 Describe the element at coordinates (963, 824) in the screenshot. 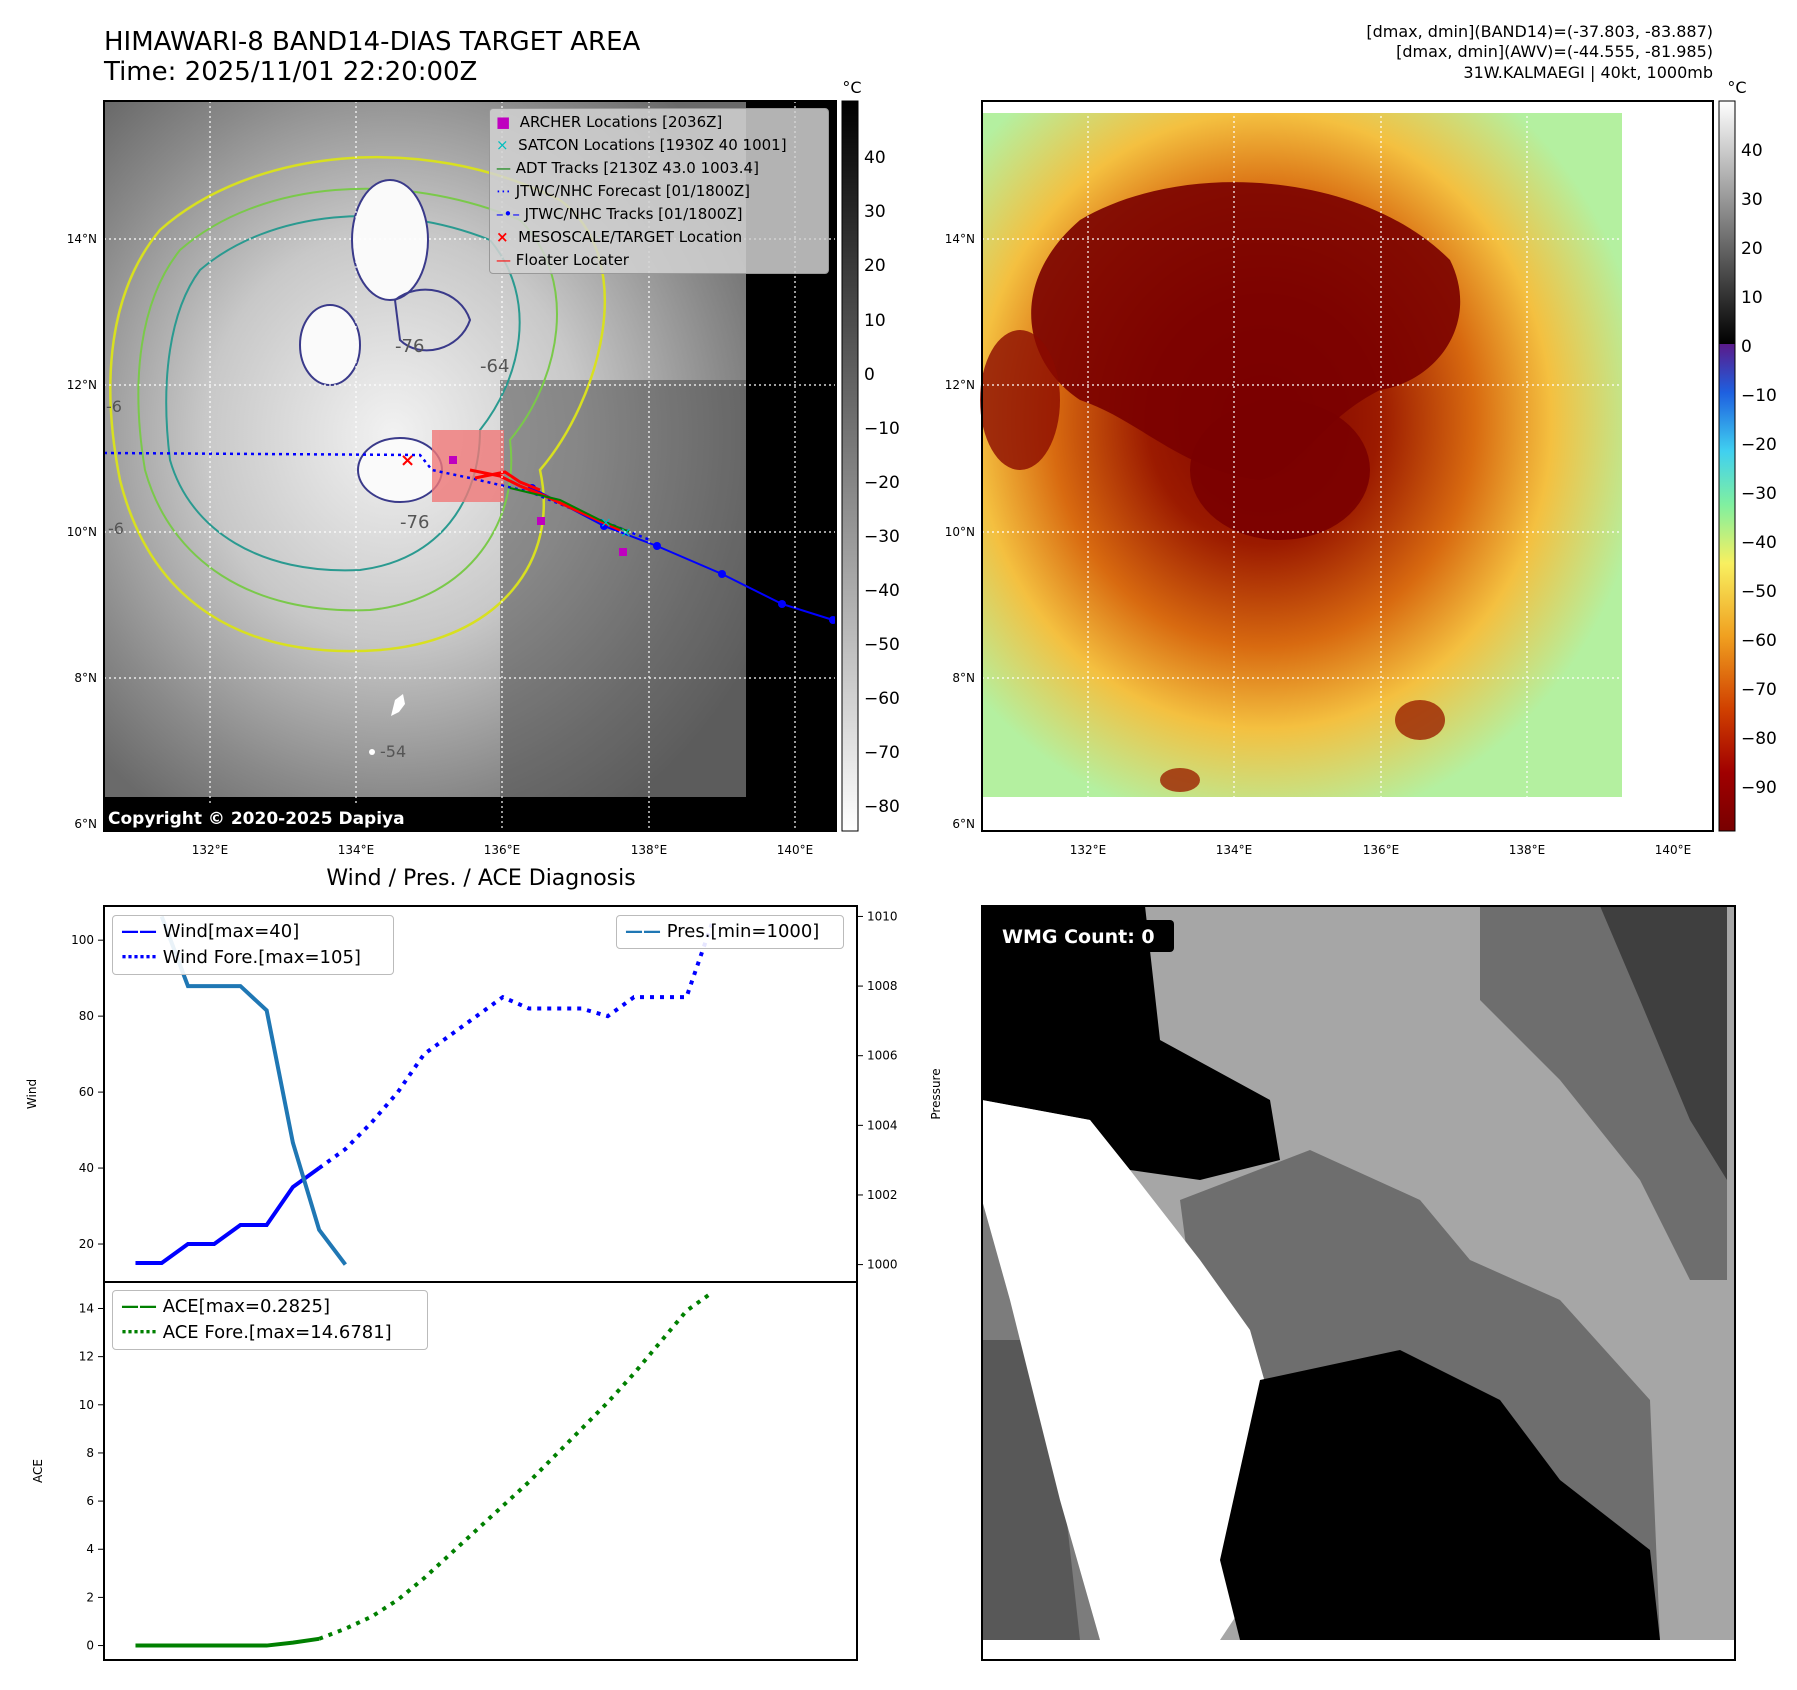

I see `lat-label: 6°N` at that location.